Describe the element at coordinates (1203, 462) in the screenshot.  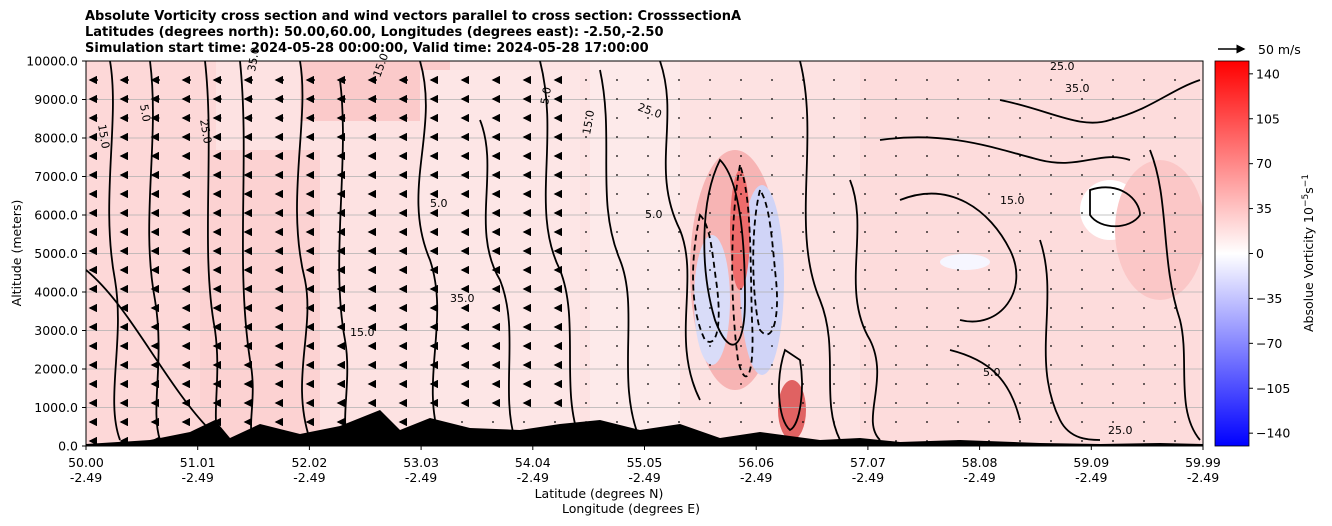
I see `x-tick-label-lat: 59.99` at that location.